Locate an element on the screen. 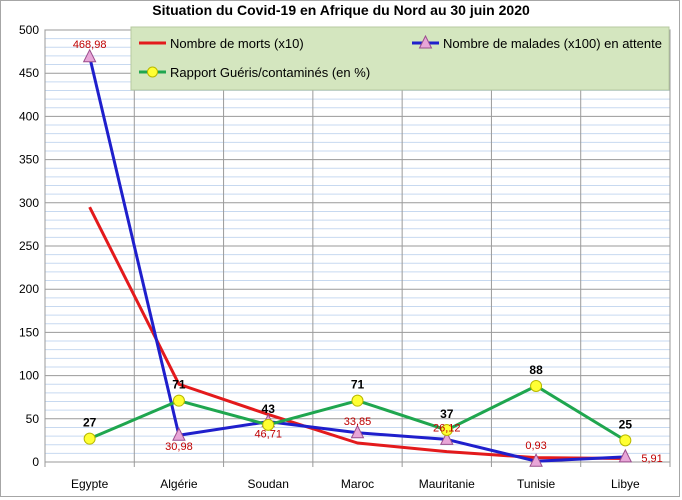  legend-circle-marker is located at coordinates (152, 72).